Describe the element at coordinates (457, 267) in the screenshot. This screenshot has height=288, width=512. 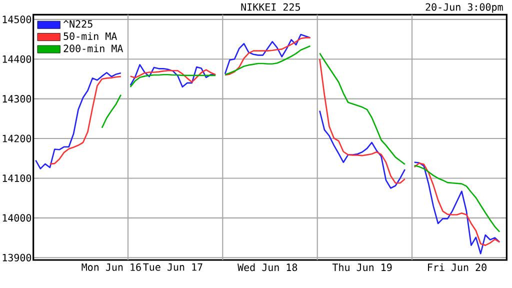
I see `x-tick-label: Fri Jun 20` at that location.